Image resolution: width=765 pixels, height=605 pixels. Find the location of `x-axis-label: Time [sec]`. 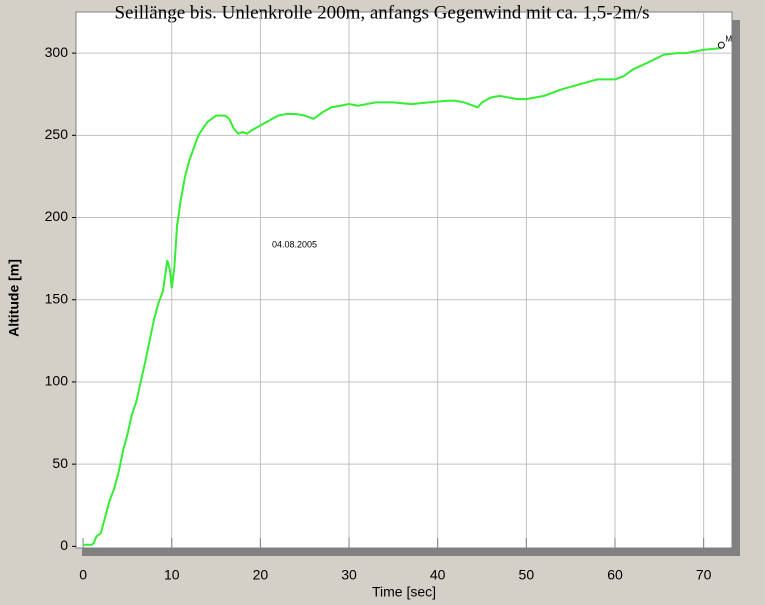

x-axis-label: Time [sec] is located at coordinates (404, 592).